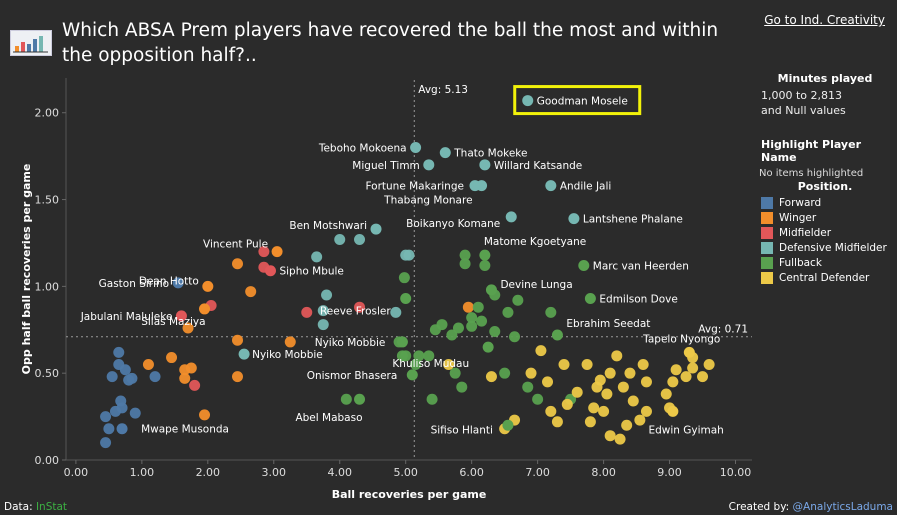  I want to click on avg-x-label: Avg: 5.13, so click(443, 90).